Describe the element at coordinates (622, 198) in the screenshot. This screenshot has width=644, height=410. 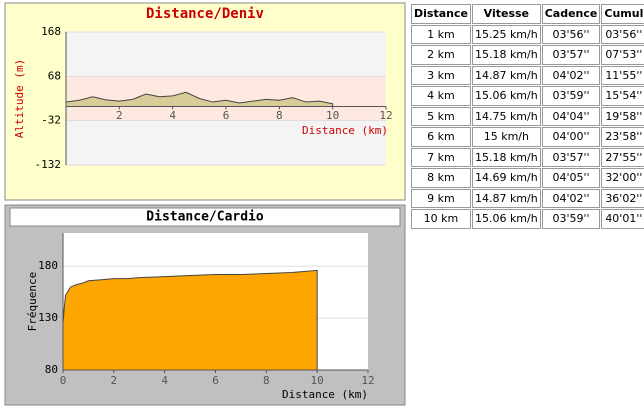
I see `cell: 36'02''` at that location.